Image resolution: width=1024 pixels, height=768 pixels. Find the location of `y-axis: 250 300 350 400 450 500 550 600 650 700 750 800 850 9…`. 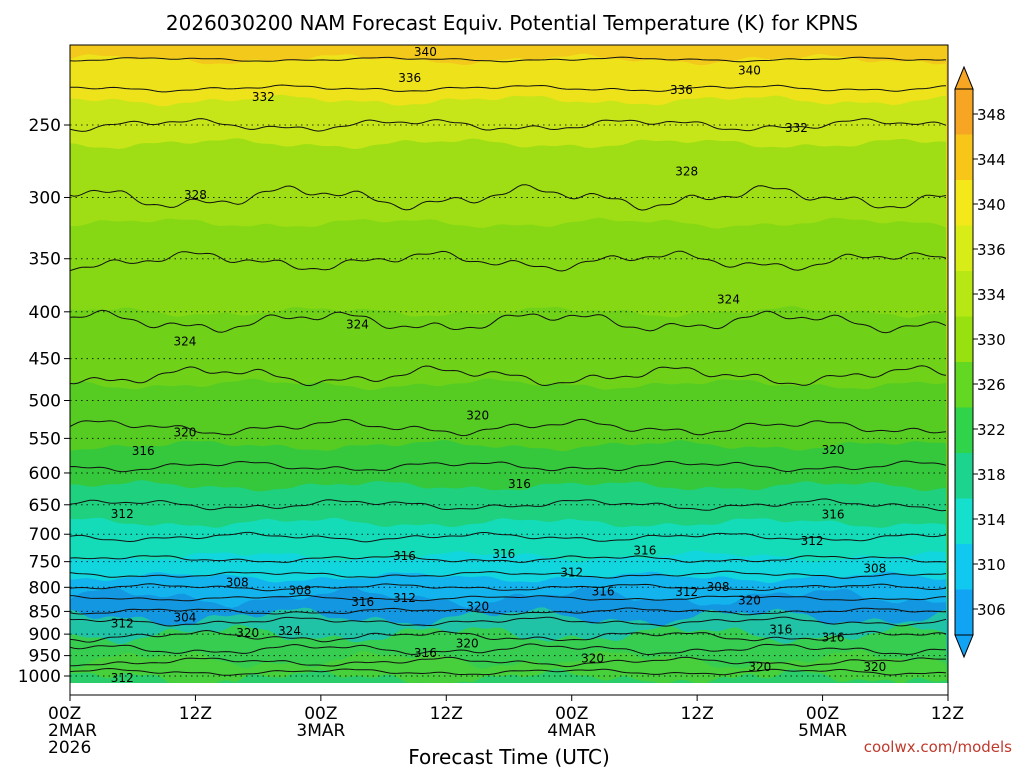

y-axis: 250 300 350 400 450 500 550 600 650 700 750 800 850 9… is located at coordinates (44, 401).